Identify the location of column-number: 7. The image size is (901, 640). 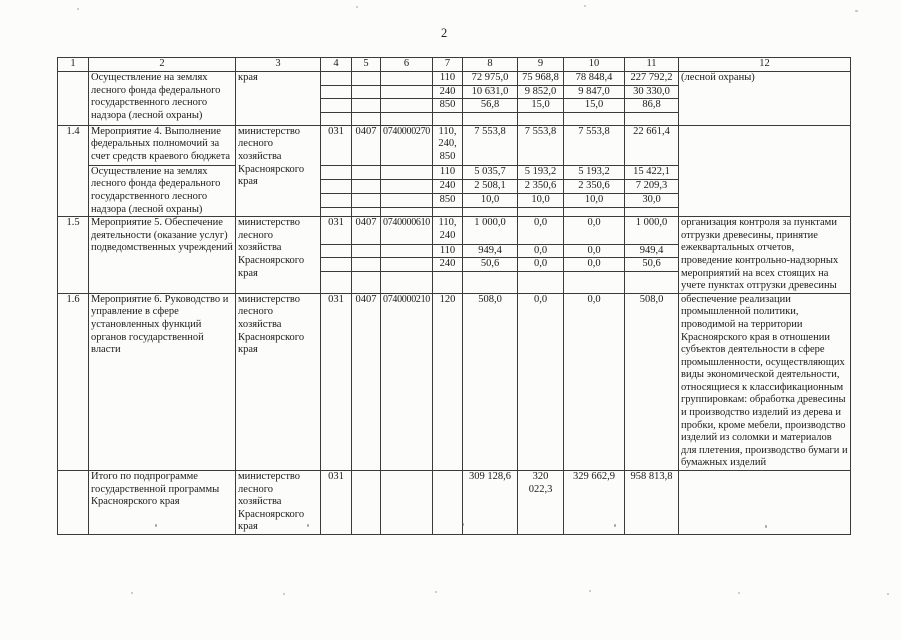
(447, 64).